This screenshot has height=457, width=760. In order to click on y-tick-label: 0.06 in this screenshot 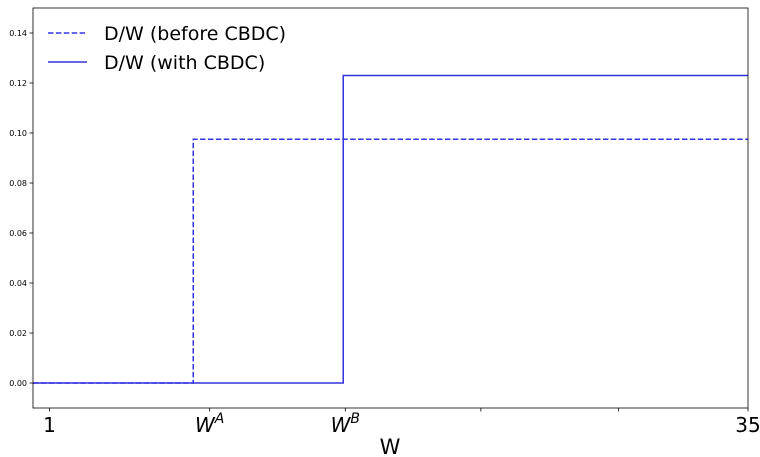, I will do `click(18, 233)`.